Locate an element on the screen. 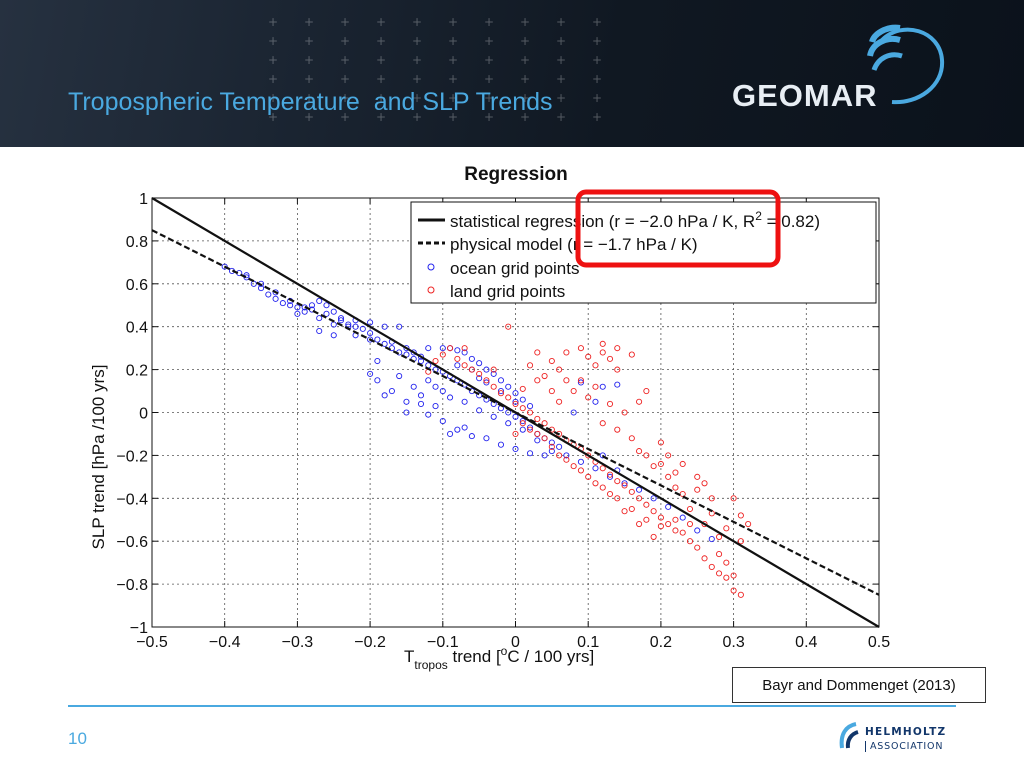 This screenshot has height=768, width=1024. y-tick-label: 1 is located at coordinates (143, 199).